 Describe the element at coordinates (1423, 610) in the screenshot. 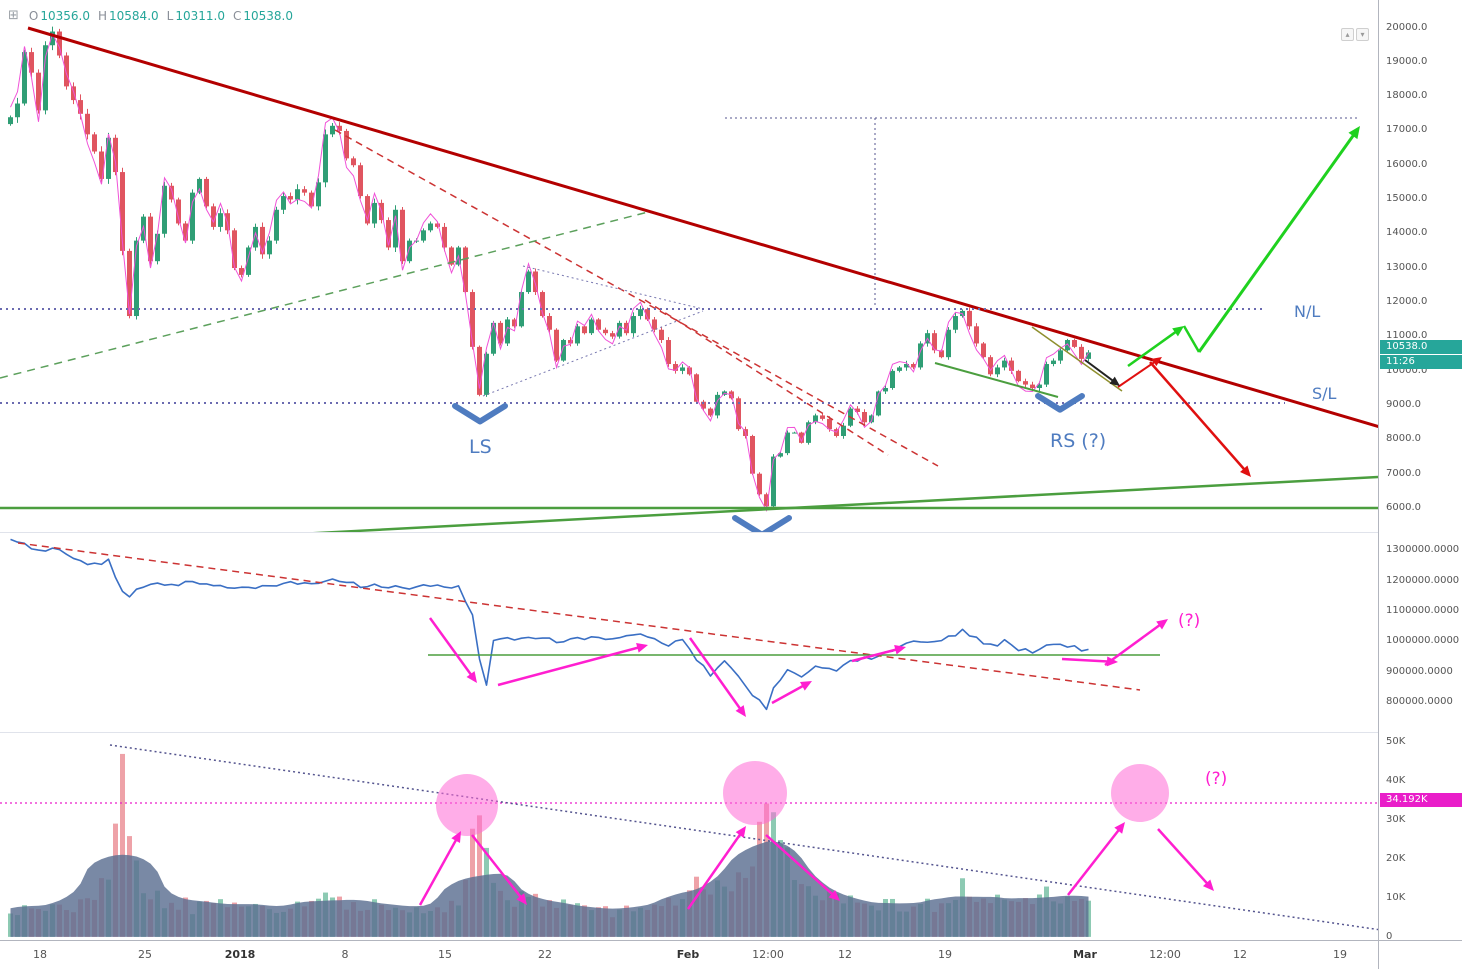

I see `price-axis-label: 1100000.0000` at that location.